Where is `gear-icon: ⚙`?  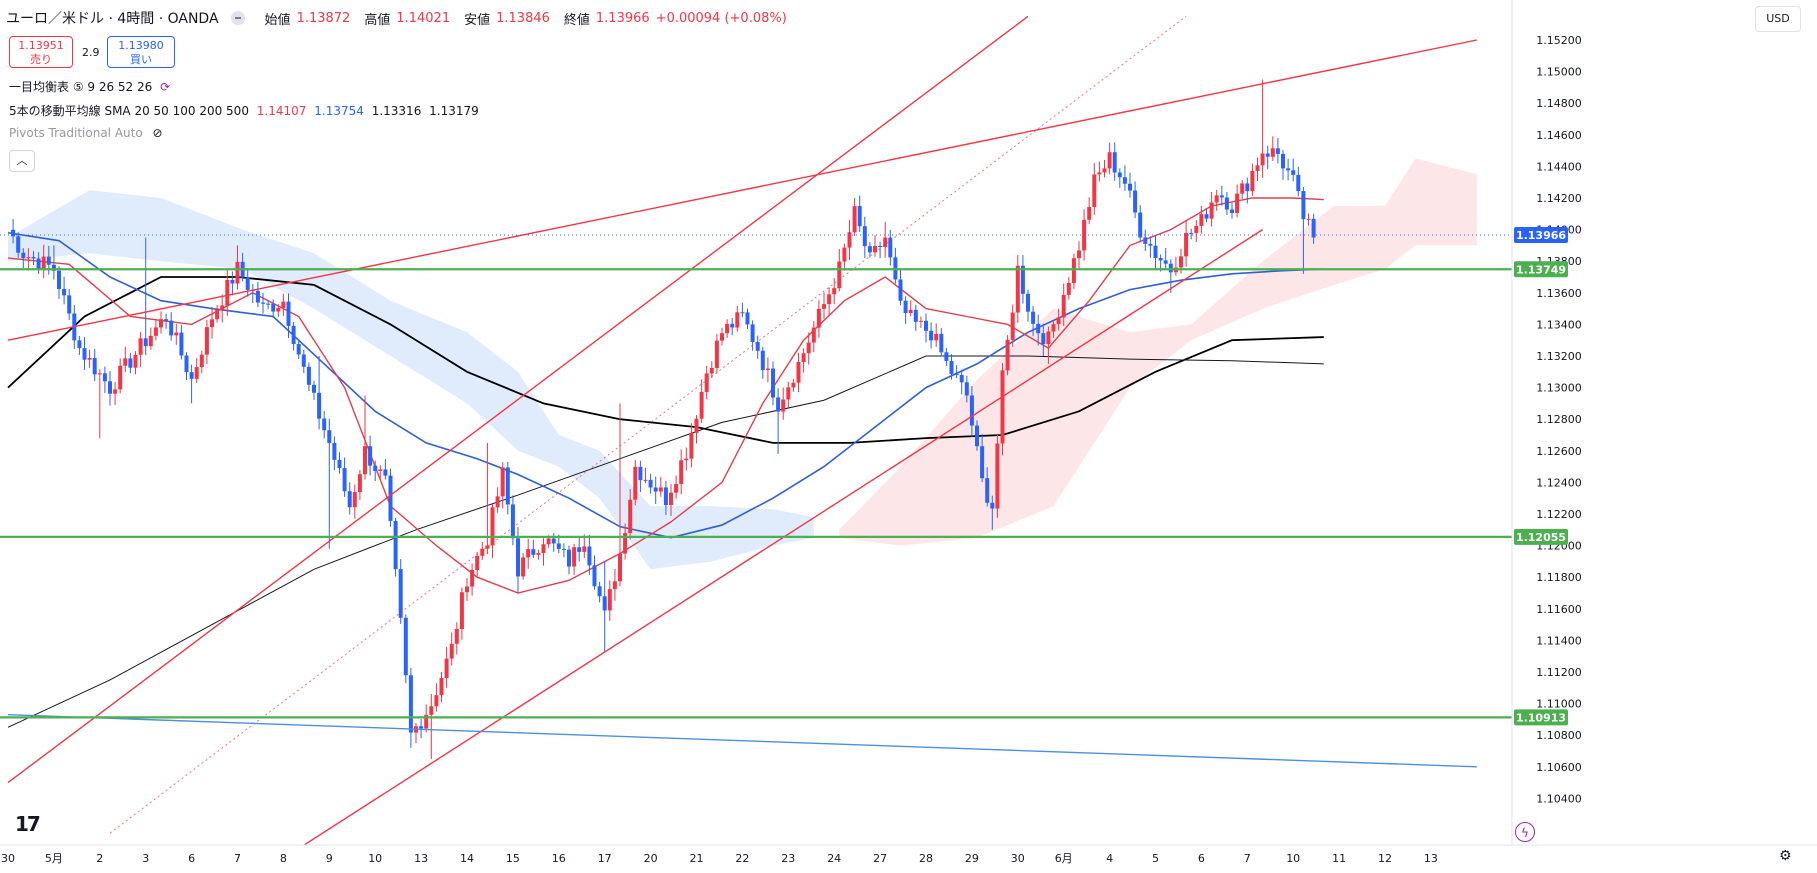
gear-icon: ⚙ is located at coordinates (1785, 856).